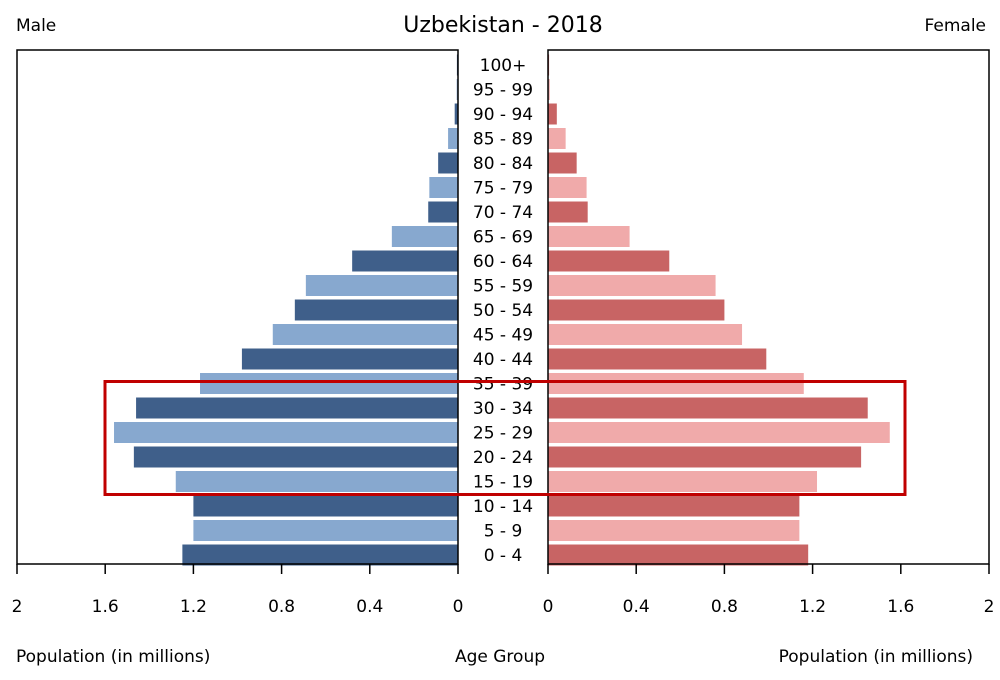 This screenshot has width=1000, height=680. What do you see at coordinates (503, 189) in the screenshot?
I see `age-label-75-79: 75 - 79` at bounding box center [503, 189].